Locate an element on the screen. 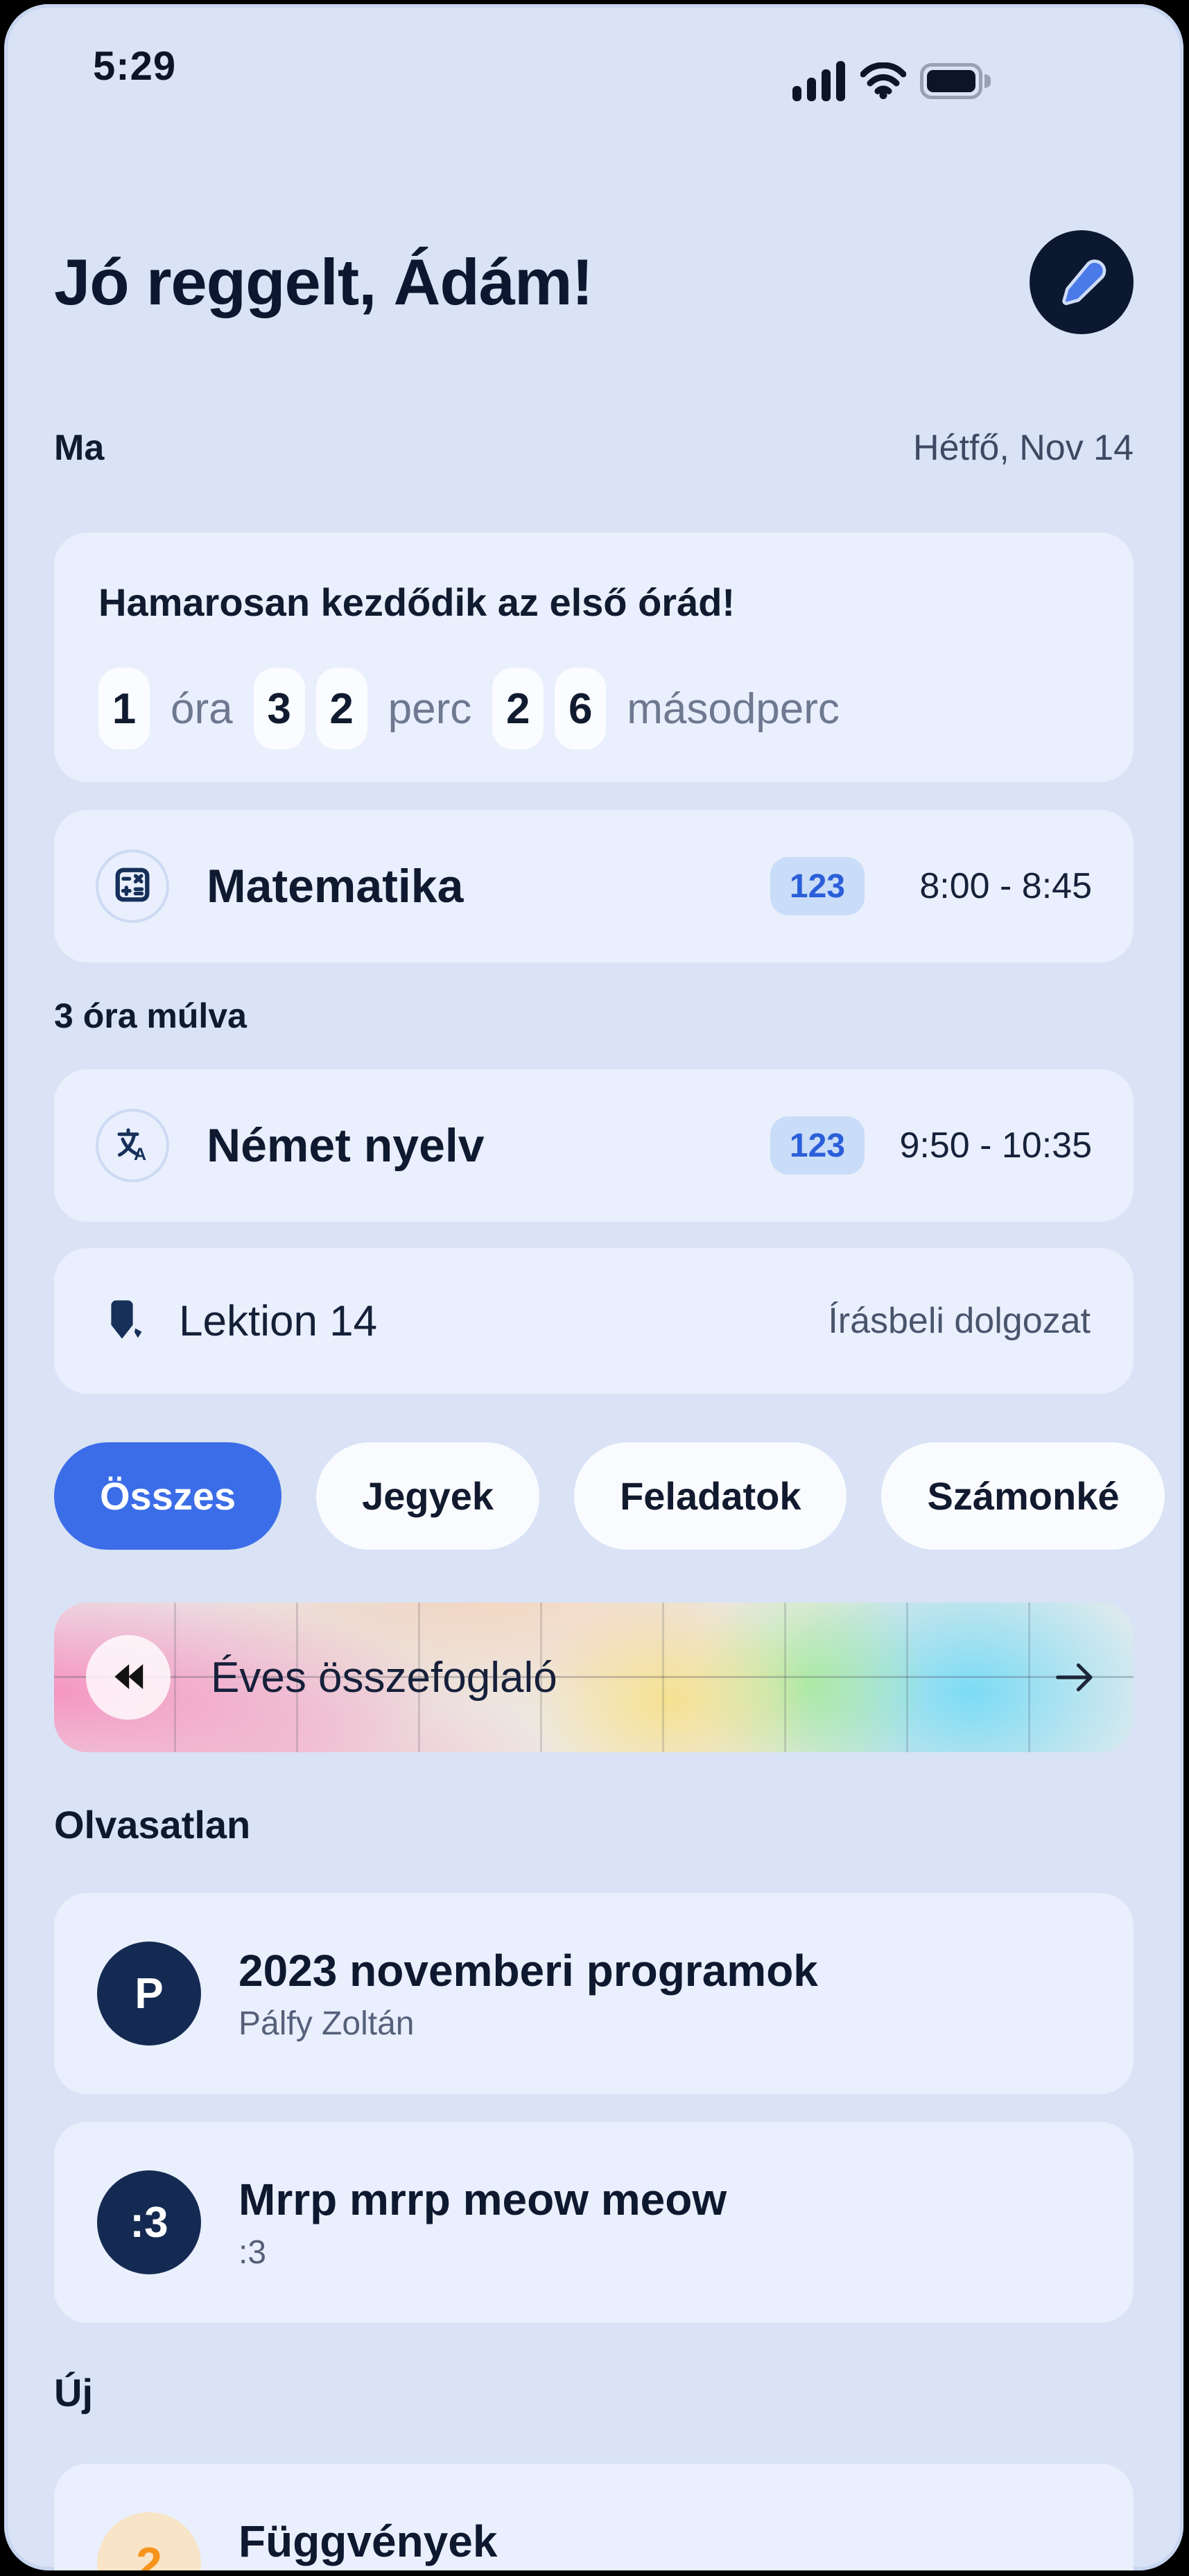  rewind-icon is located at coordinates (128, 1677).